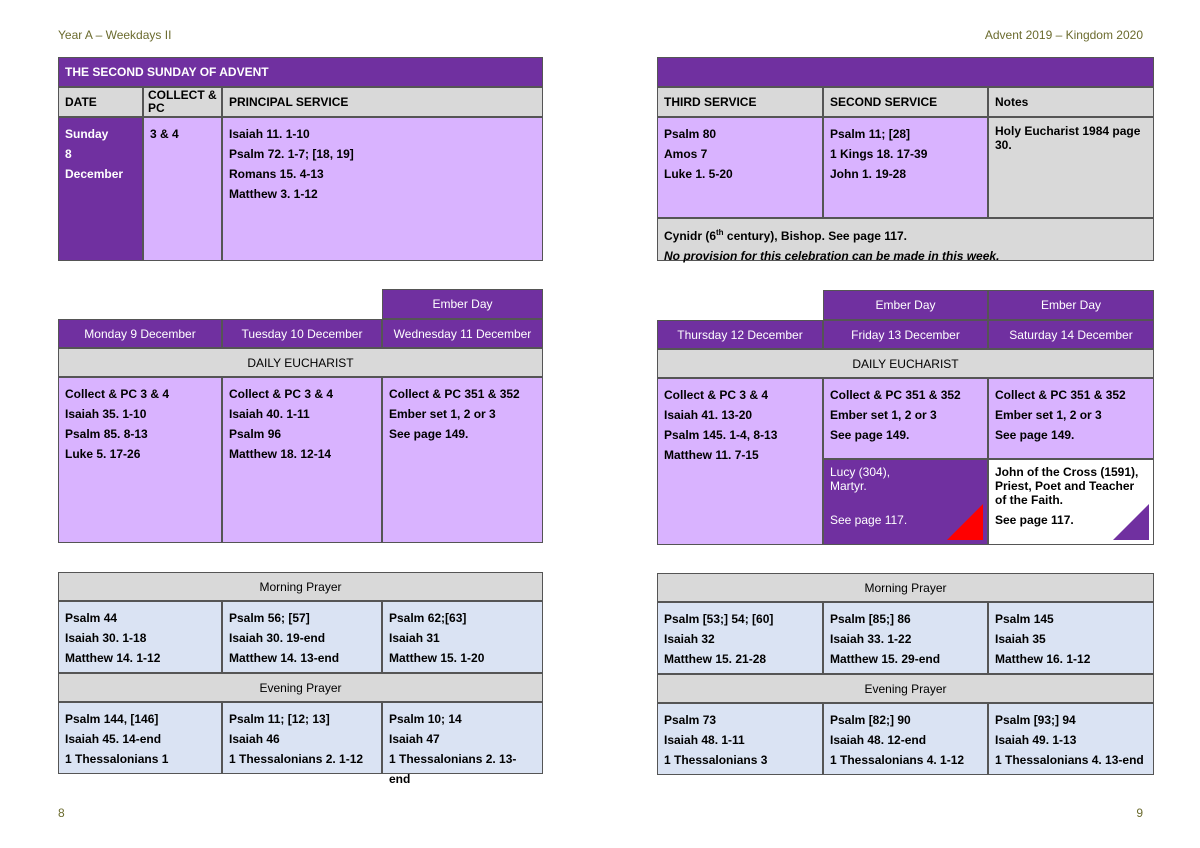 The width and height of the screenshot is (1200, 848). What do you see at coordinates (715, 659) in the screenshot?
I see `reading: Matthew 15. 21-28` at bounding box center [715, 659].